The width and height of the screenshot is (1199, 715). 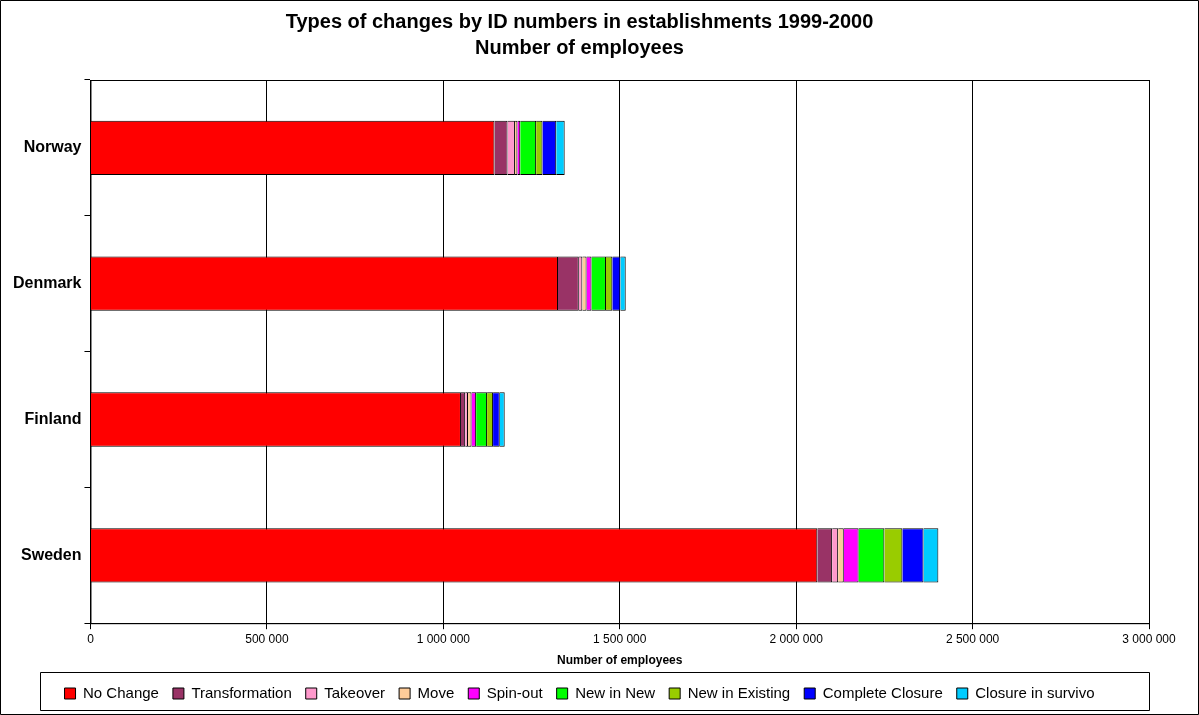 I want to click on legend-label: Closure in survivo, so click(x=1035, y=692).